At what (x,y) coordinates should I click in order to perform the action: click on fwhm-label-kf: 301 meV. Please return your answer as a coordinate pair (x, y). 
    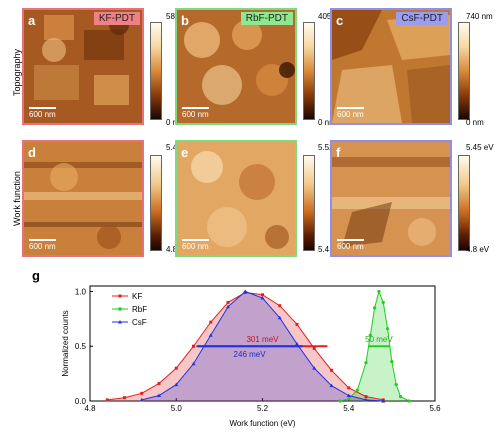
    Looking at the image, I should click on (262, 339).